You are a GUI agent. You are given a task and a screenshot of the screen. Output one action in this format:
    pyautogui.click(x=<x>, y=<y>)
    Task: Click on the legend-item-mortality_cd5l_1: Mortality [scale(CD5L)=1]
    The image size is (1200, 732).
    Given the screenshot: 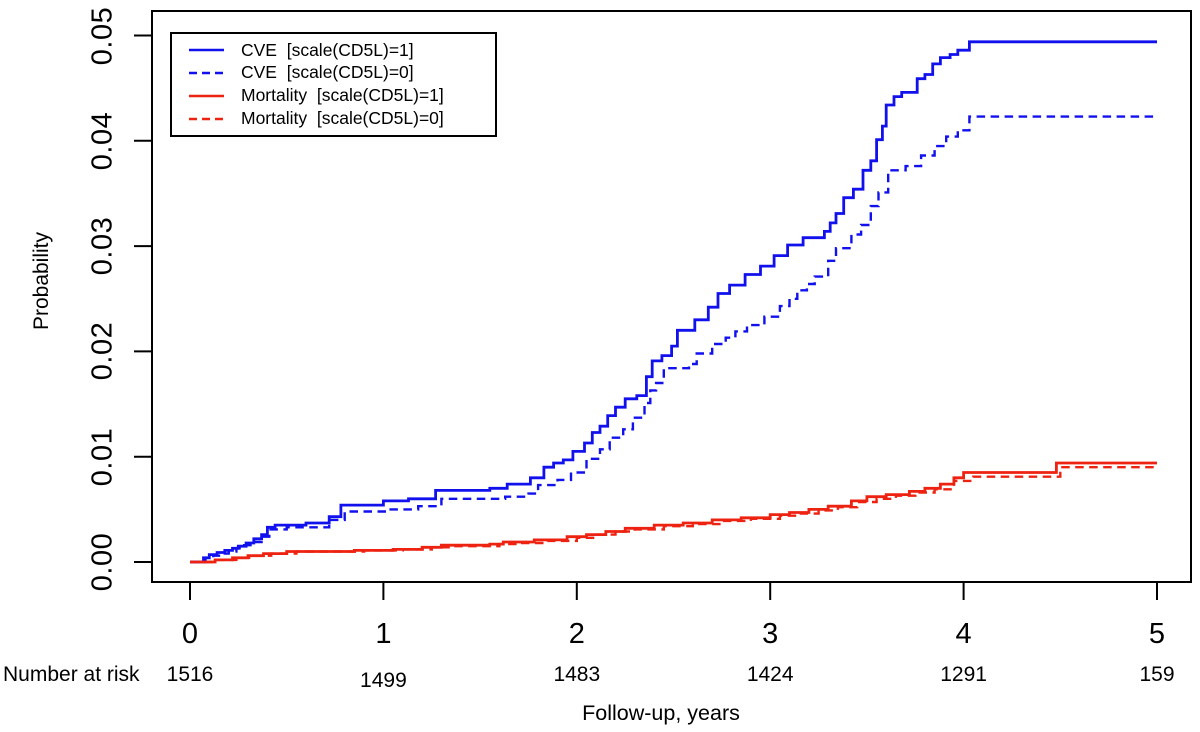 What is the action you would take?
    pyautogui.click(x=333, y=96)
    